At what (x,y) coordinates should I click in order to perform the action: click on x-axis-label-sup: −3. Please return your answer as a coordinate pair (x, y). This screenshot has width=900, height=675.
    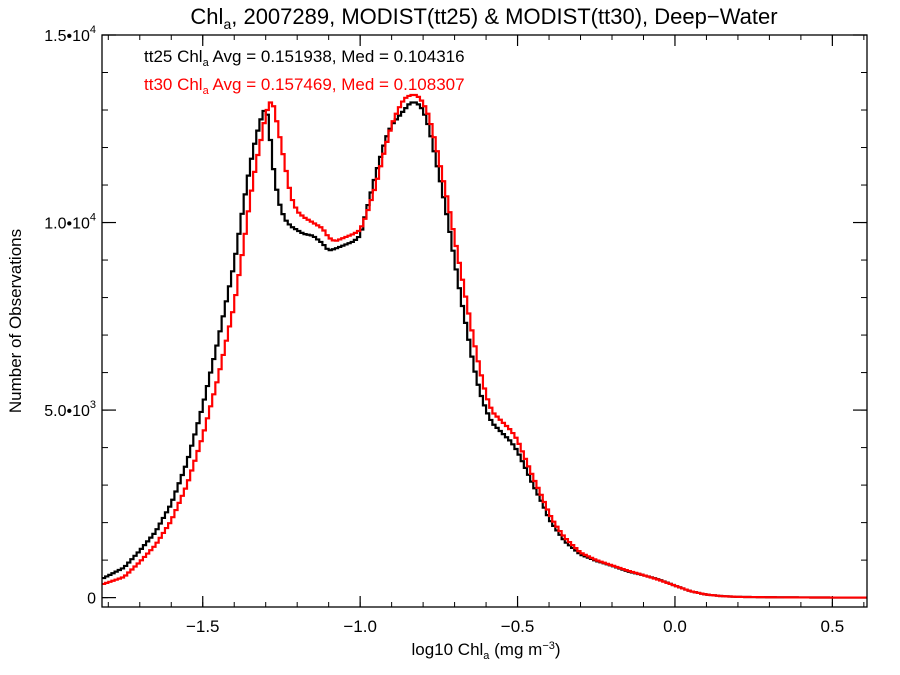
    Looking at the image, I should click on (548, 646).